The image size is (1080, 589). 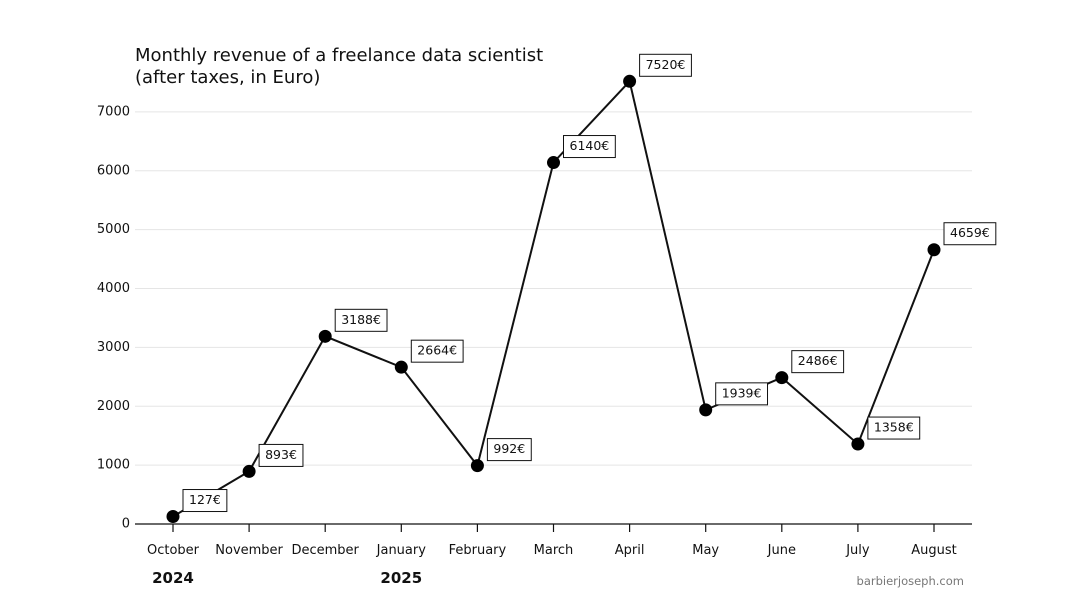 I want to click on y-tick-label: 5000, so click(x=113, y=229).